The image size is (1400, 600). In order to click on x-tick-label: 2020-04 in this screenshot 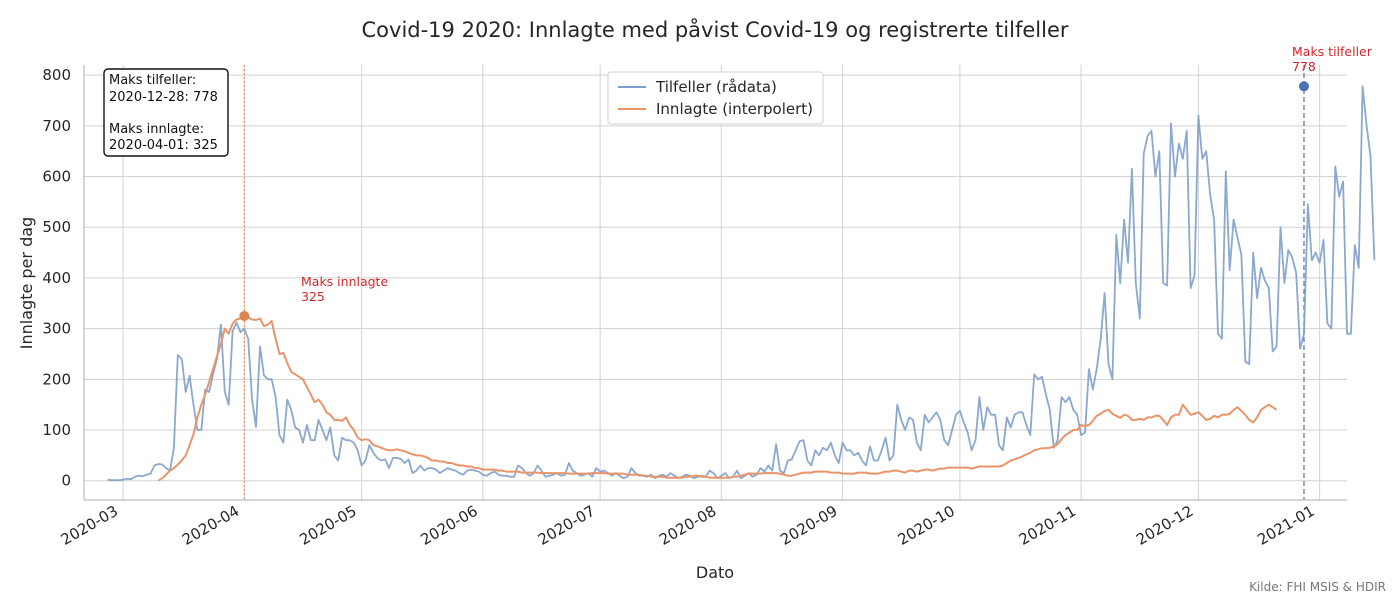, I will do `click(210, 525)`.